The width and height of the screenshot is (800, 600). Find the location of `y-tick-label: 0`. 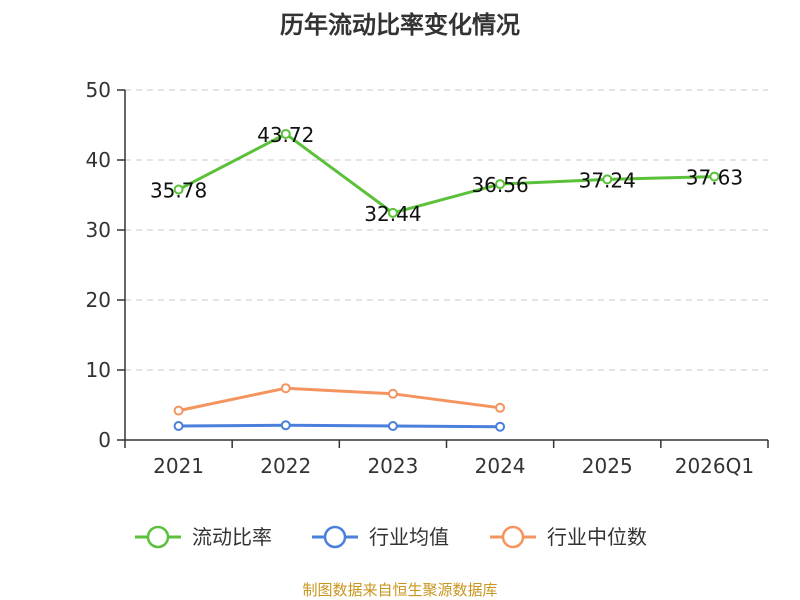

y-tick-label: 0 is located at coordinates (104, 440).